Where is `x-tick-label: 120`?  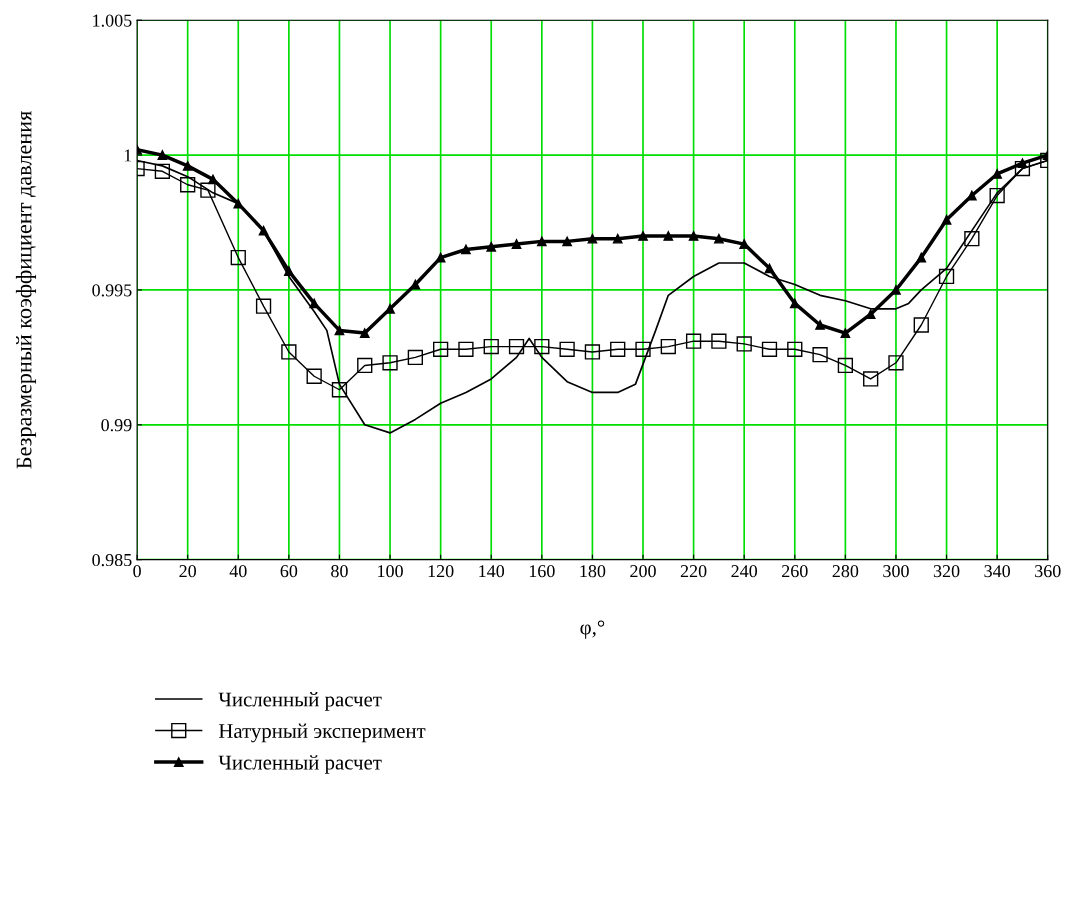 x-tick-label: 120 is located at coordinates (441, 571).